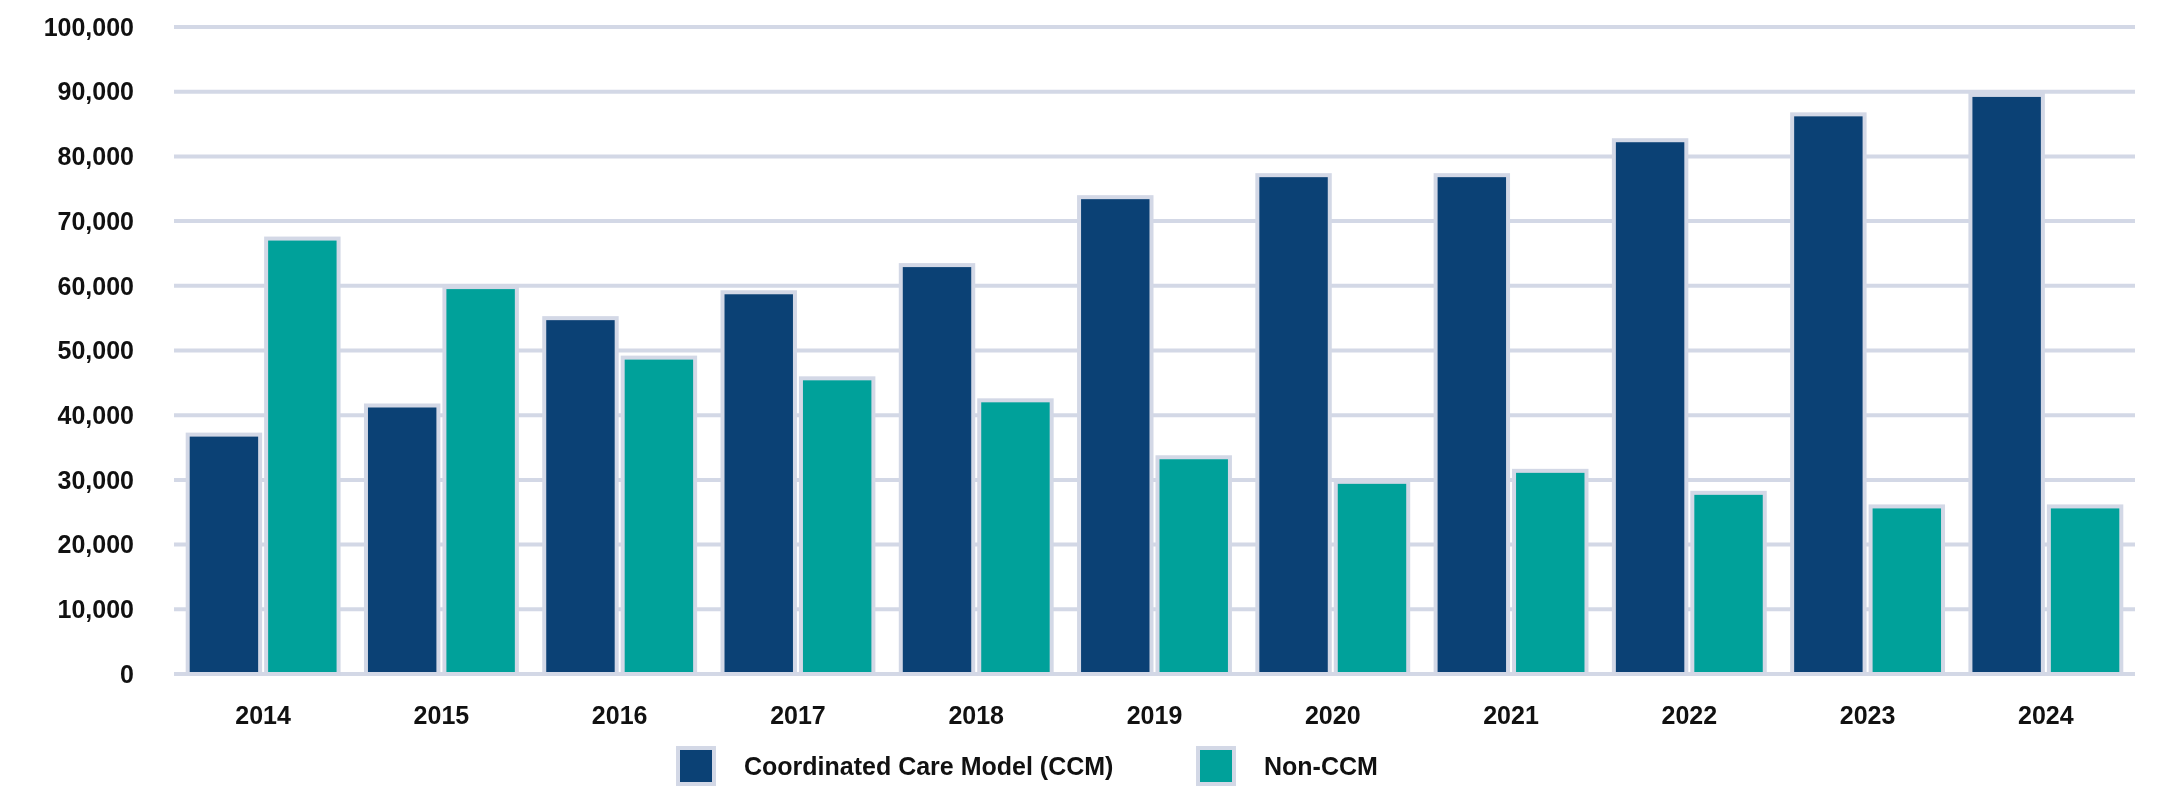  I want to click on y-tick-label: 0, so click(127, 673).